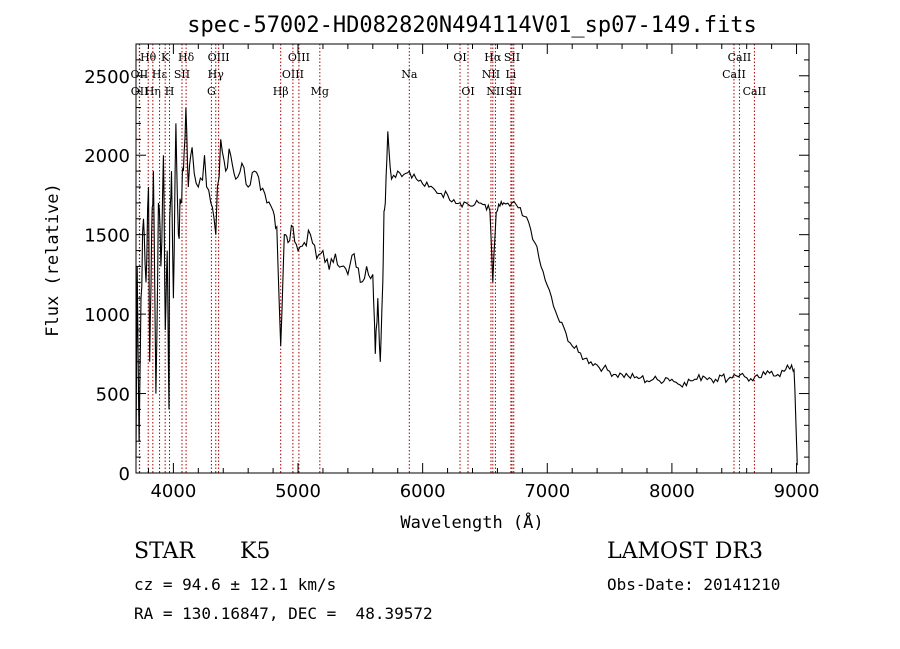 This screenshot has width=900, height=649. Describe the element at coordinates (694, 584) in the screenshot. I see `obs-date-text: Obs-Date: 20141210` at that location.